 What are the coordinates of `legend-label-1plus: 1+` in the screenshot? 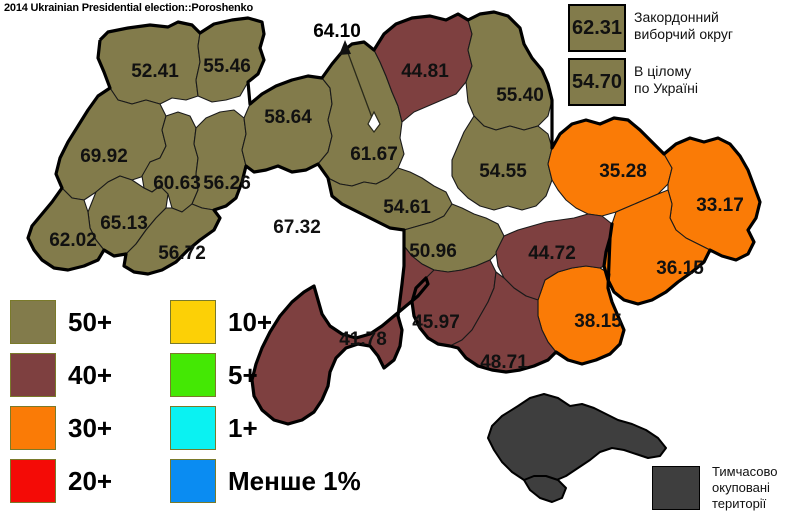 It's located at (243, 428).